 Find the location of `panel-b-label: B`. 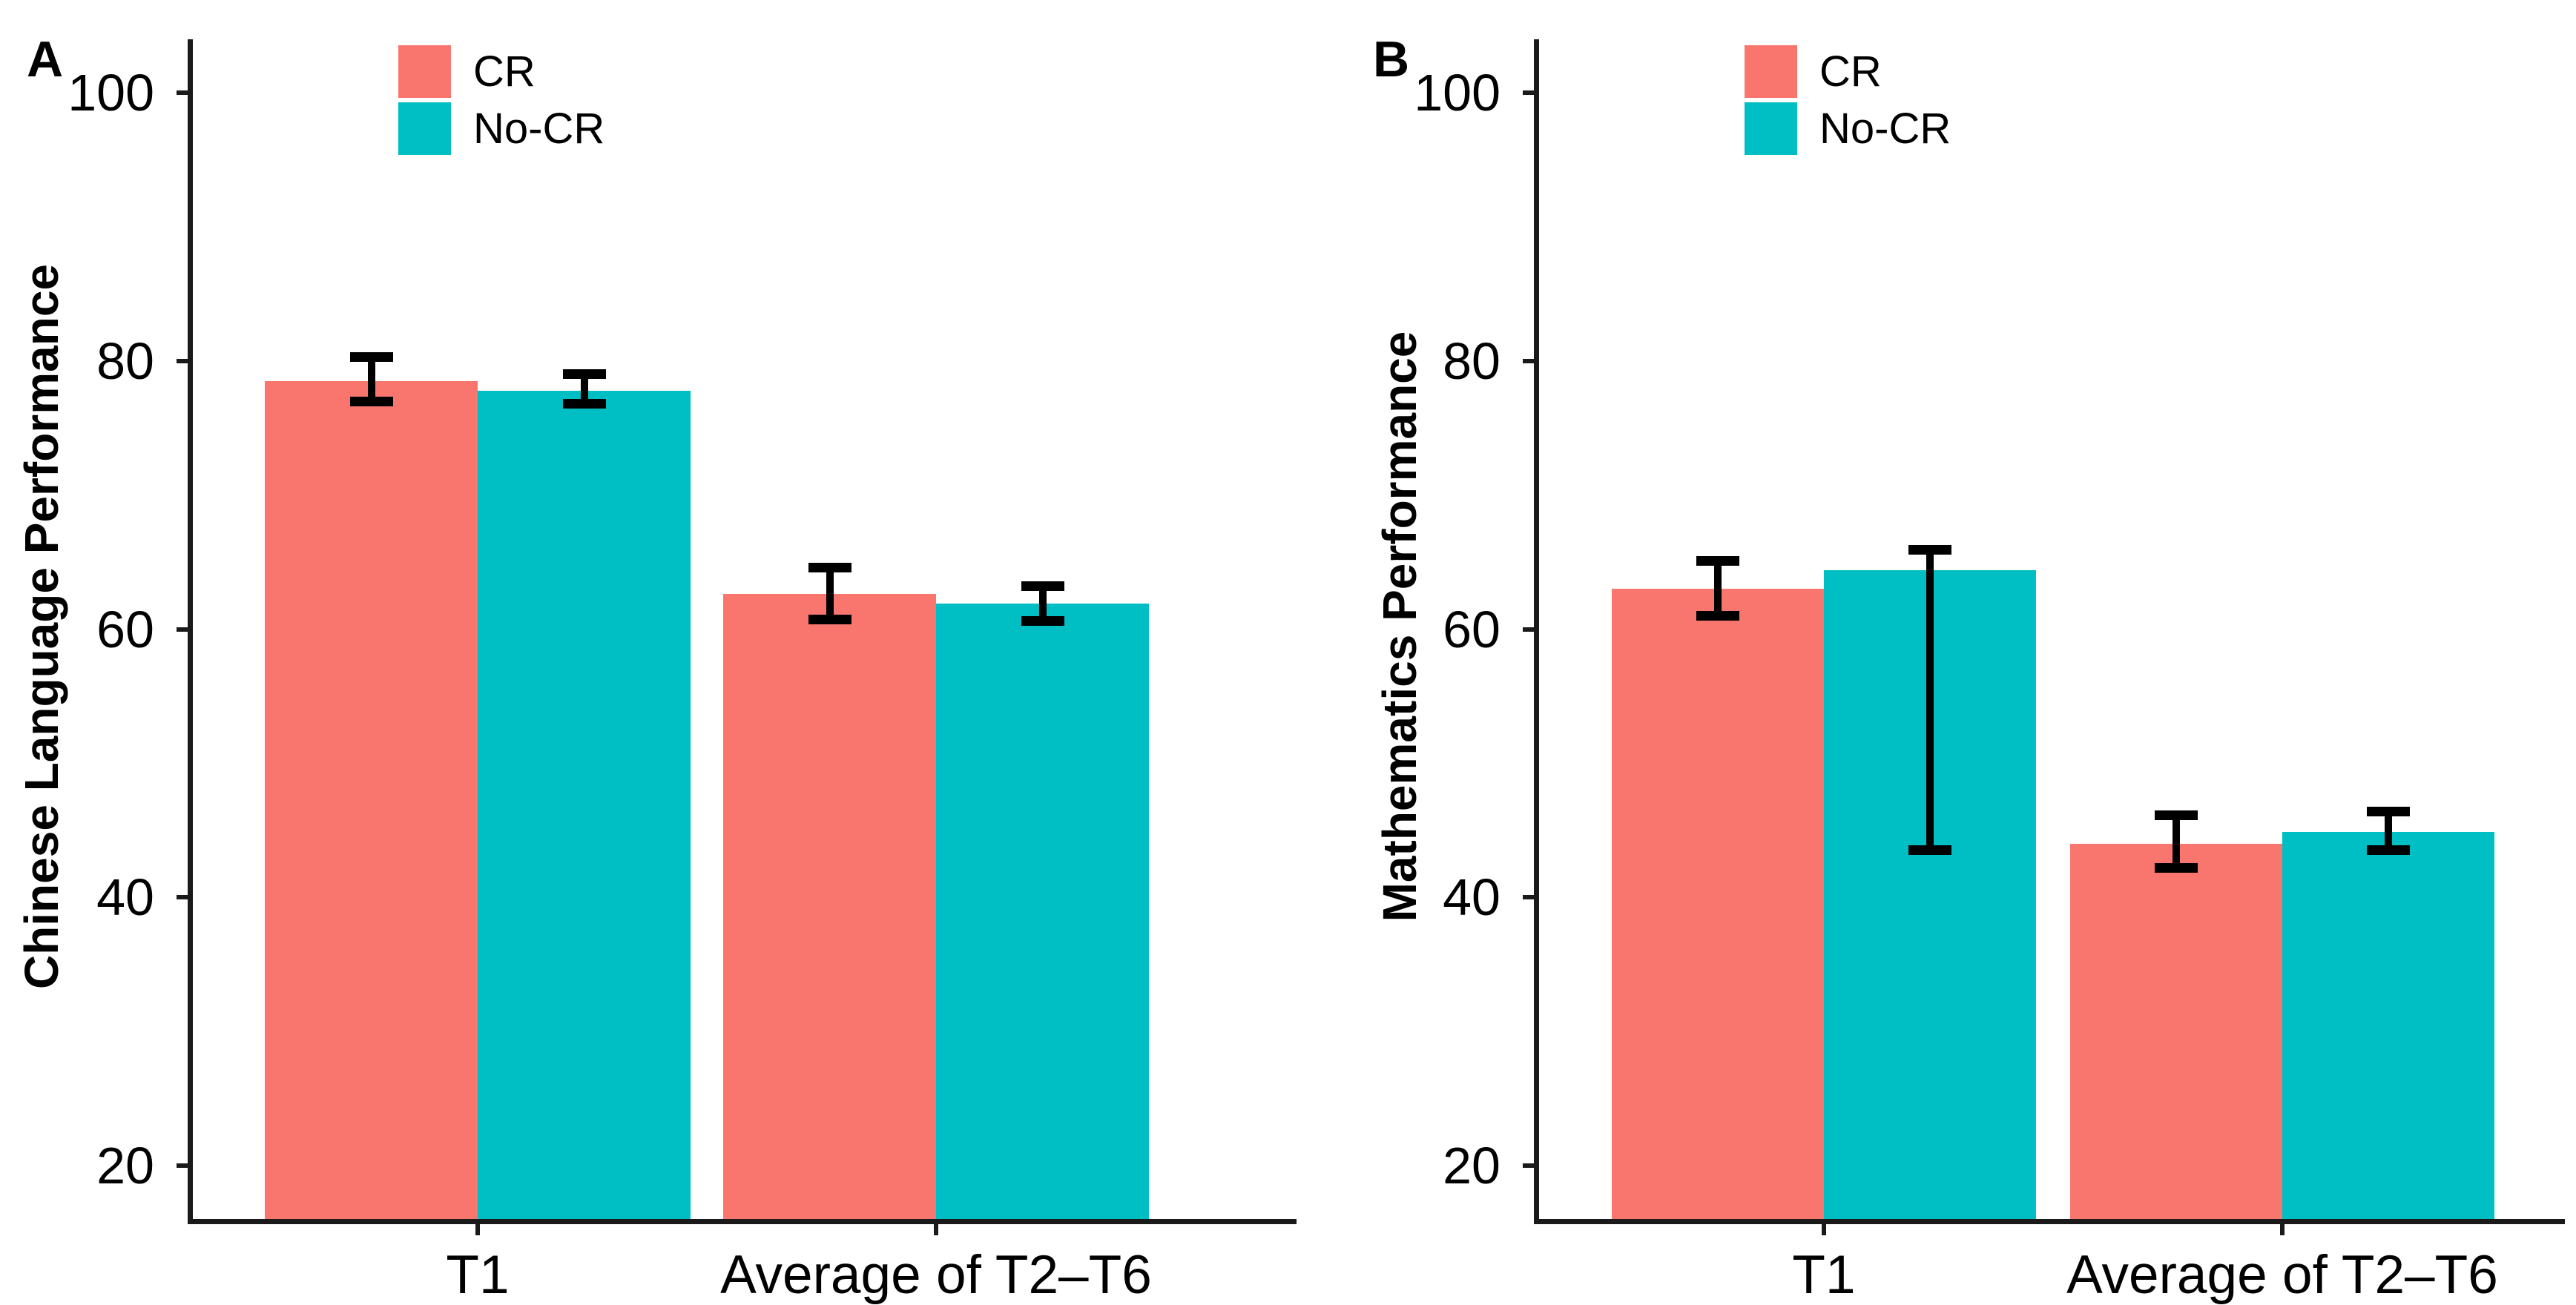

panel-b-label: B is located at coordinates (1391, 59).